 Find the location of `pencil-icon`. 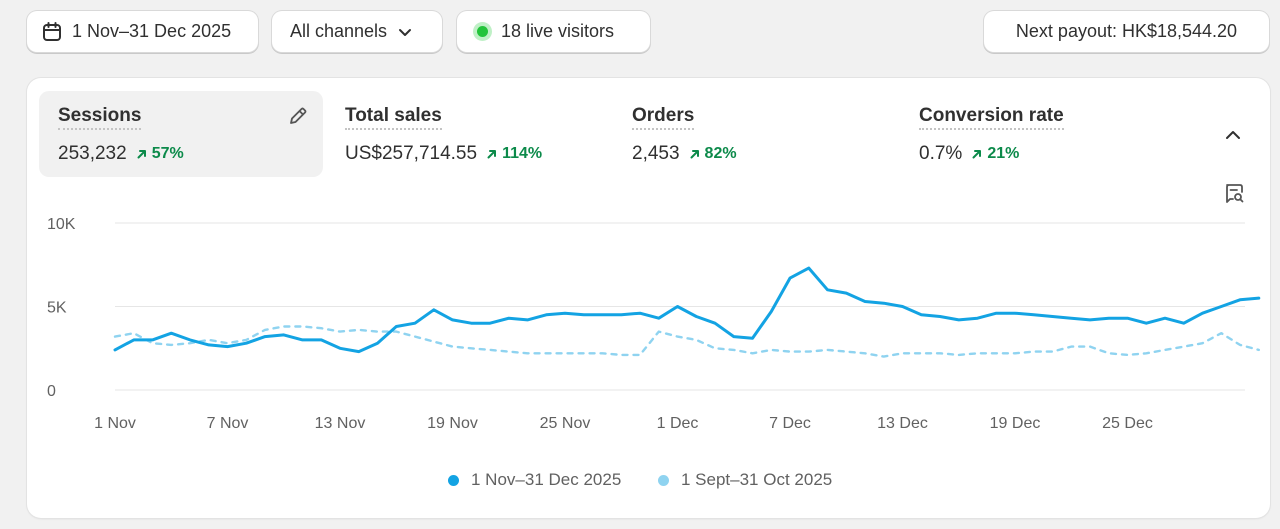

pencil-icon is located at coordinates (298, 116).